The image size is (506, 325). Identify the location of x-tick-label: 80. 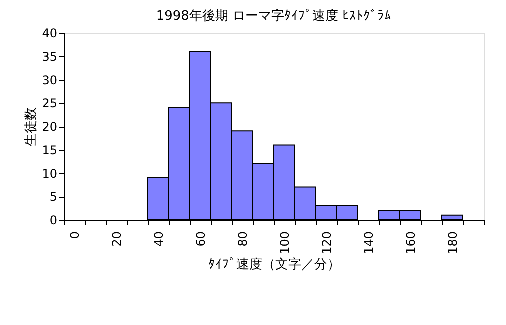
(243, 239).